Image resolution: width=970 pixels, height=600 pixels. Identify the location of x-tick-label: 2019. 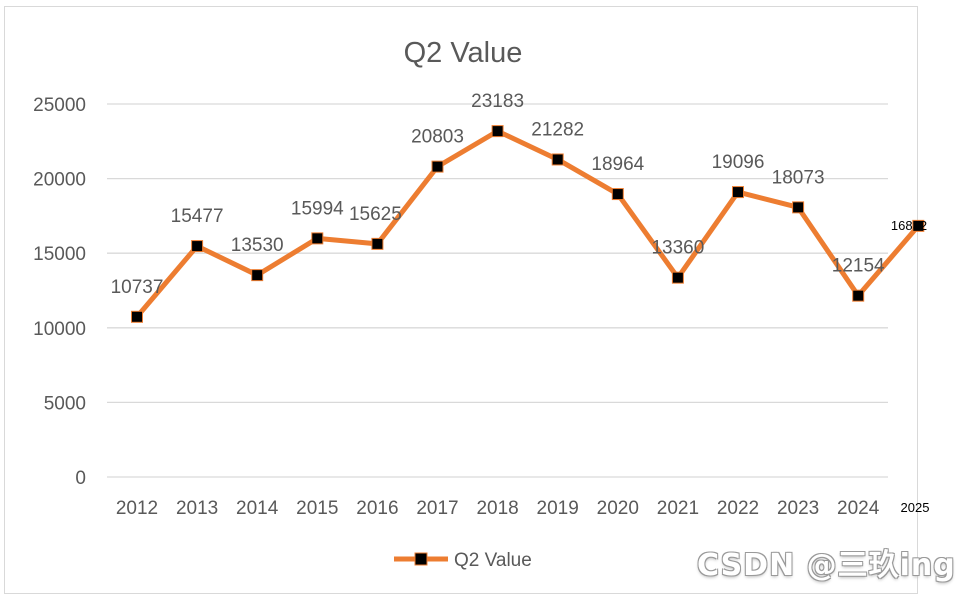
(558, 508).